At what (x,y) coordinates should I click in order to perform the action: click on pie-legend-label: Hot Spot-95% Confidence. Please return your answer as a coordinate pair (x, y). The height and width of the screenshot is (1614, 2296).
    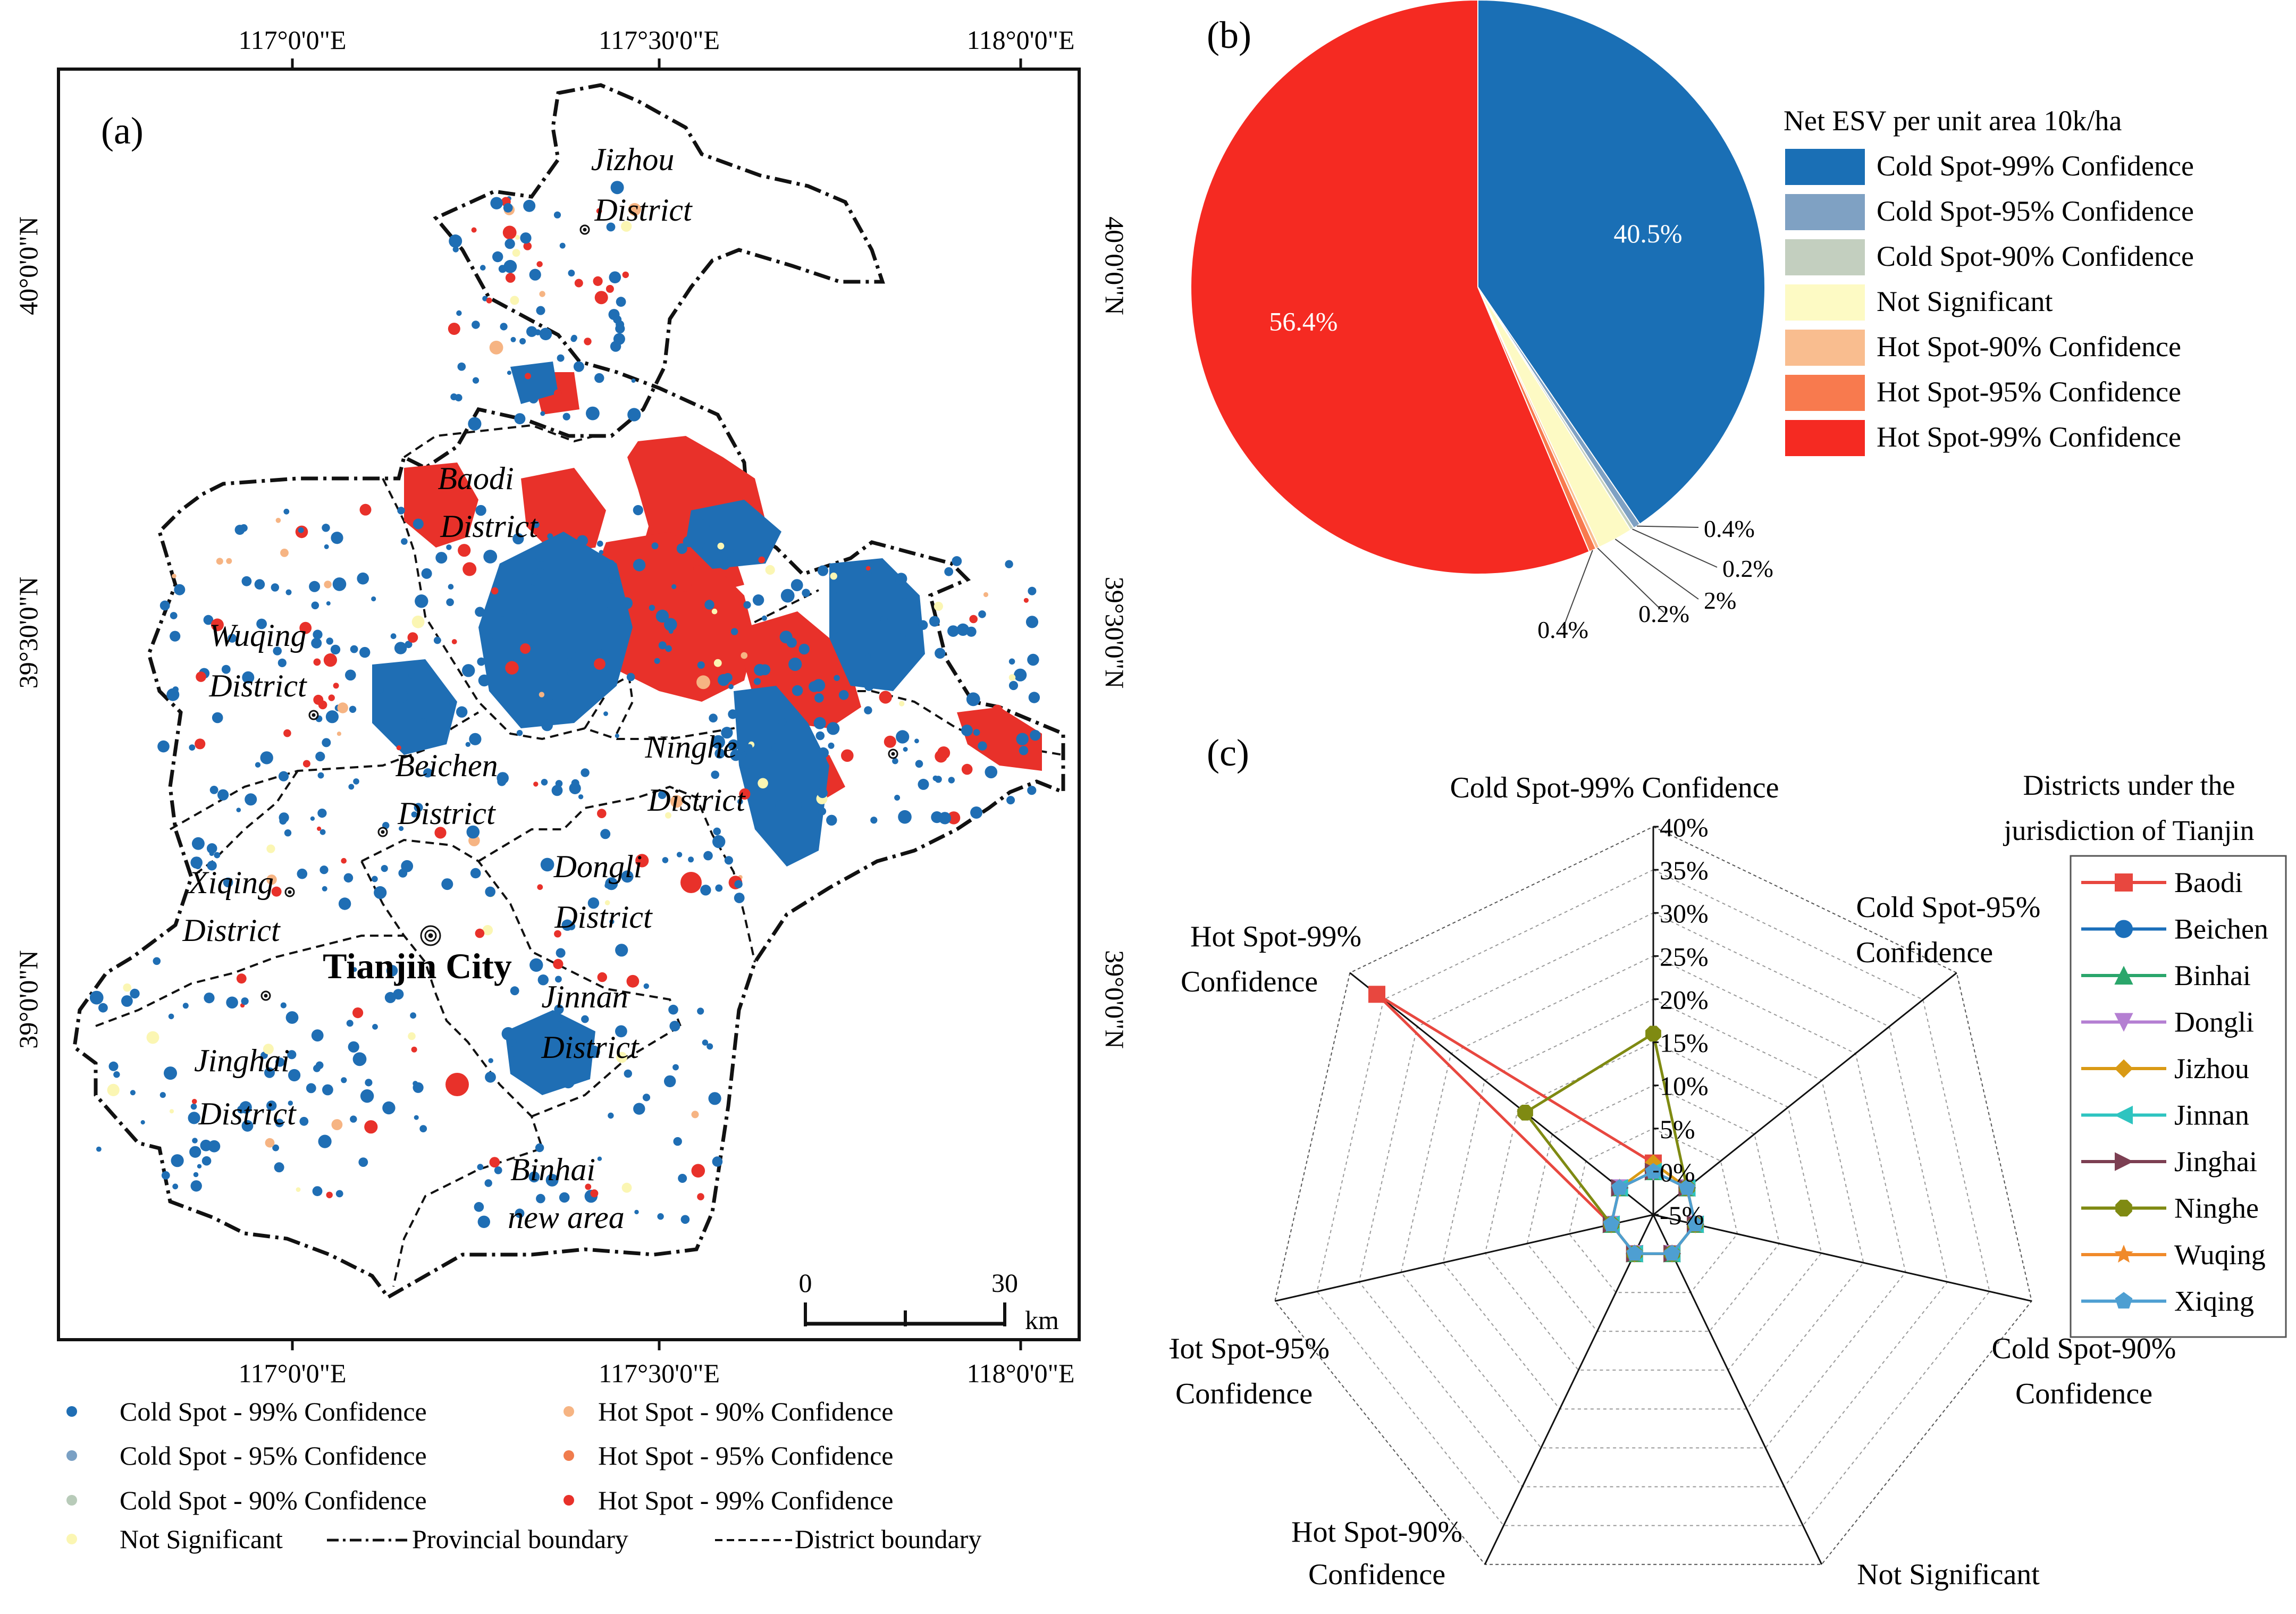
    Looking at the image, I should click on (2029, 392).